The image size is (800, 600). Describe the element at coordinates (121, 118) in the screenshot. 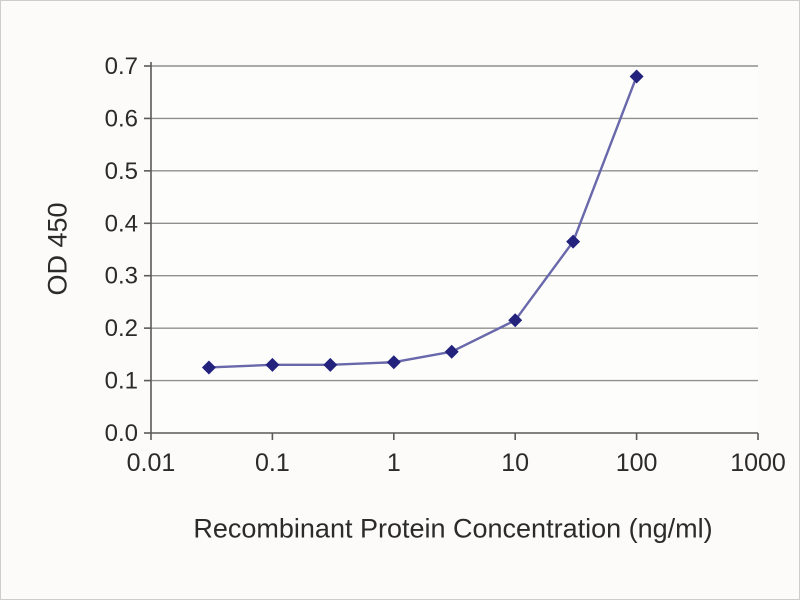

I see `y-tick-label: 0.6` at that location.